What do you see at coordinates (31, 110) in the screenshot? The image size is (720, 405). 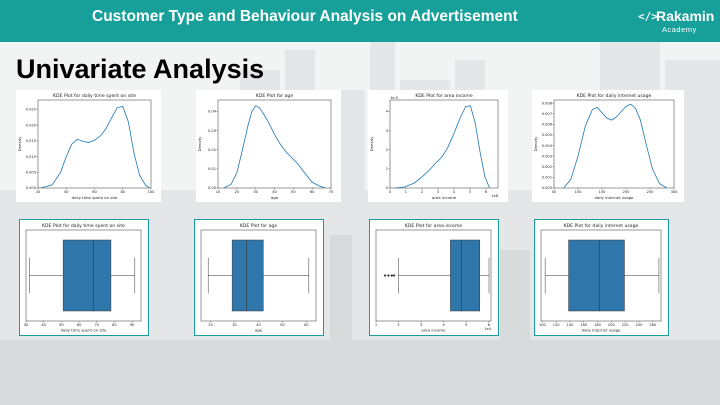 I see `y-tick-label: 0.025` at bounding box center [31, 110].